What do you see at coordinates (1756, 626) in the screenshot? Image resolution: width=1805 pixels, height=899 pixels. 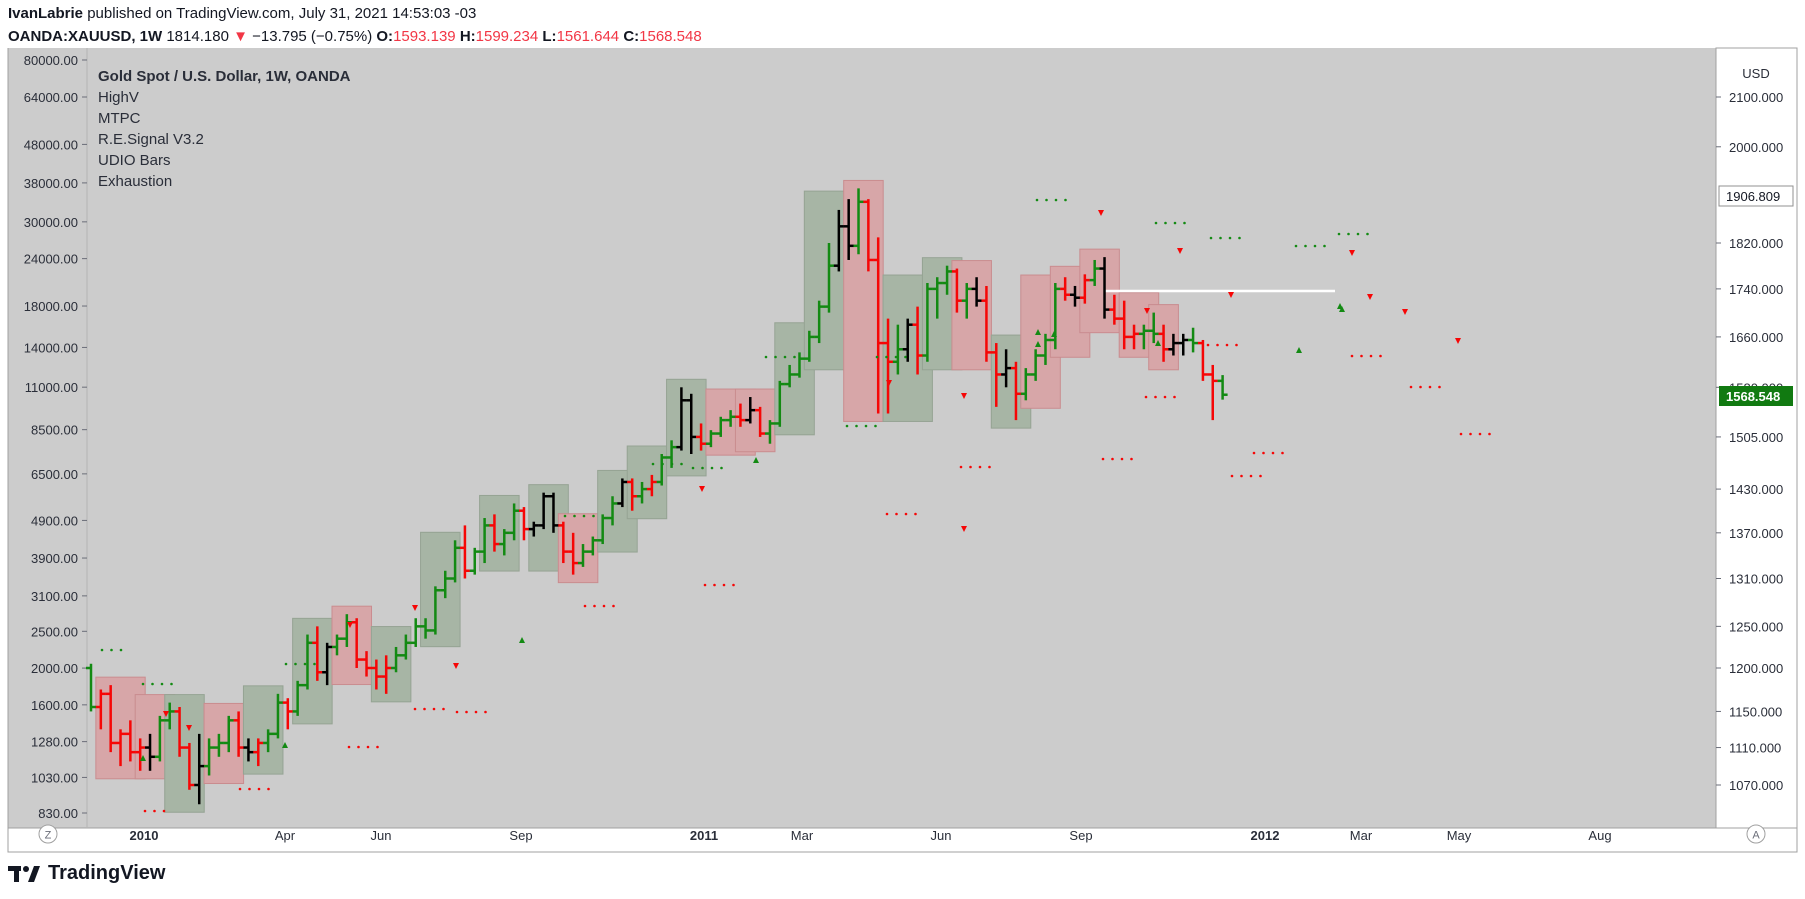 I see `right-axis-label: 1250.000` at bounding box center [1756, 626].